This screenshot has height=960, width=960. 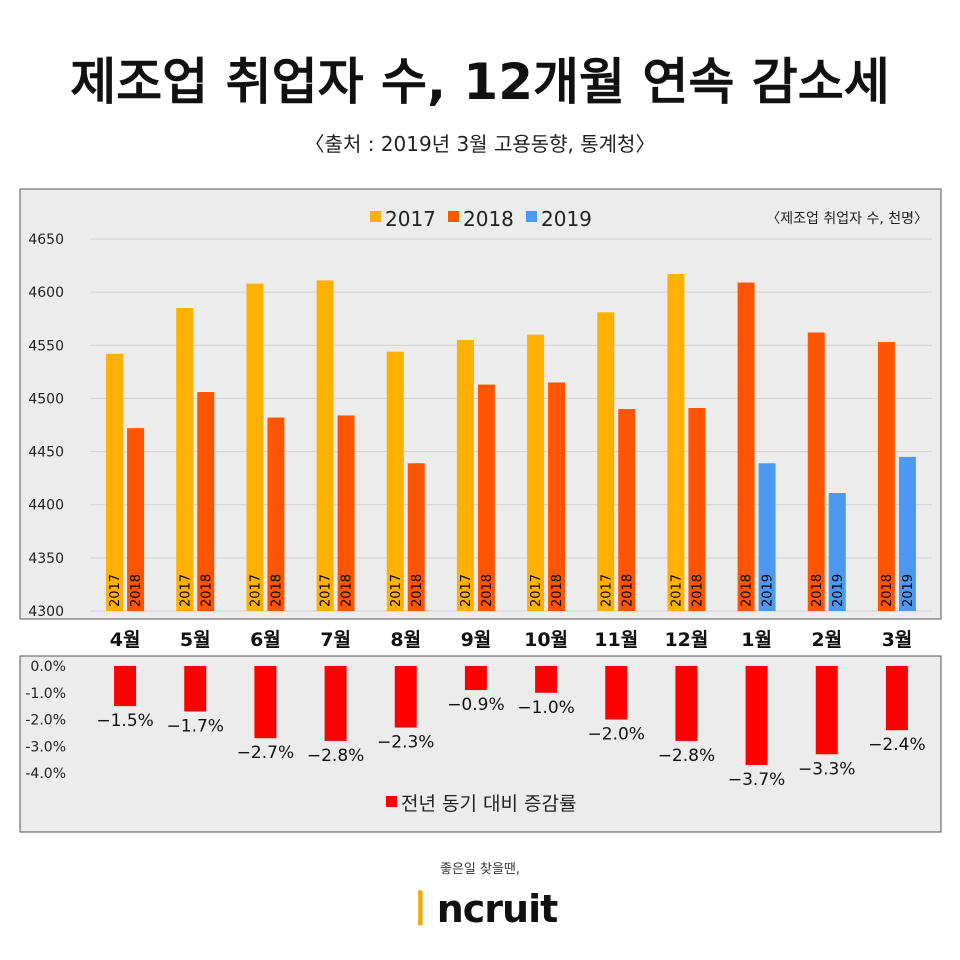 What do you see at coordinates (566, 219) in the screenshot?
I see `legend-label-2019: 2019` at bounding box center [566, 219].